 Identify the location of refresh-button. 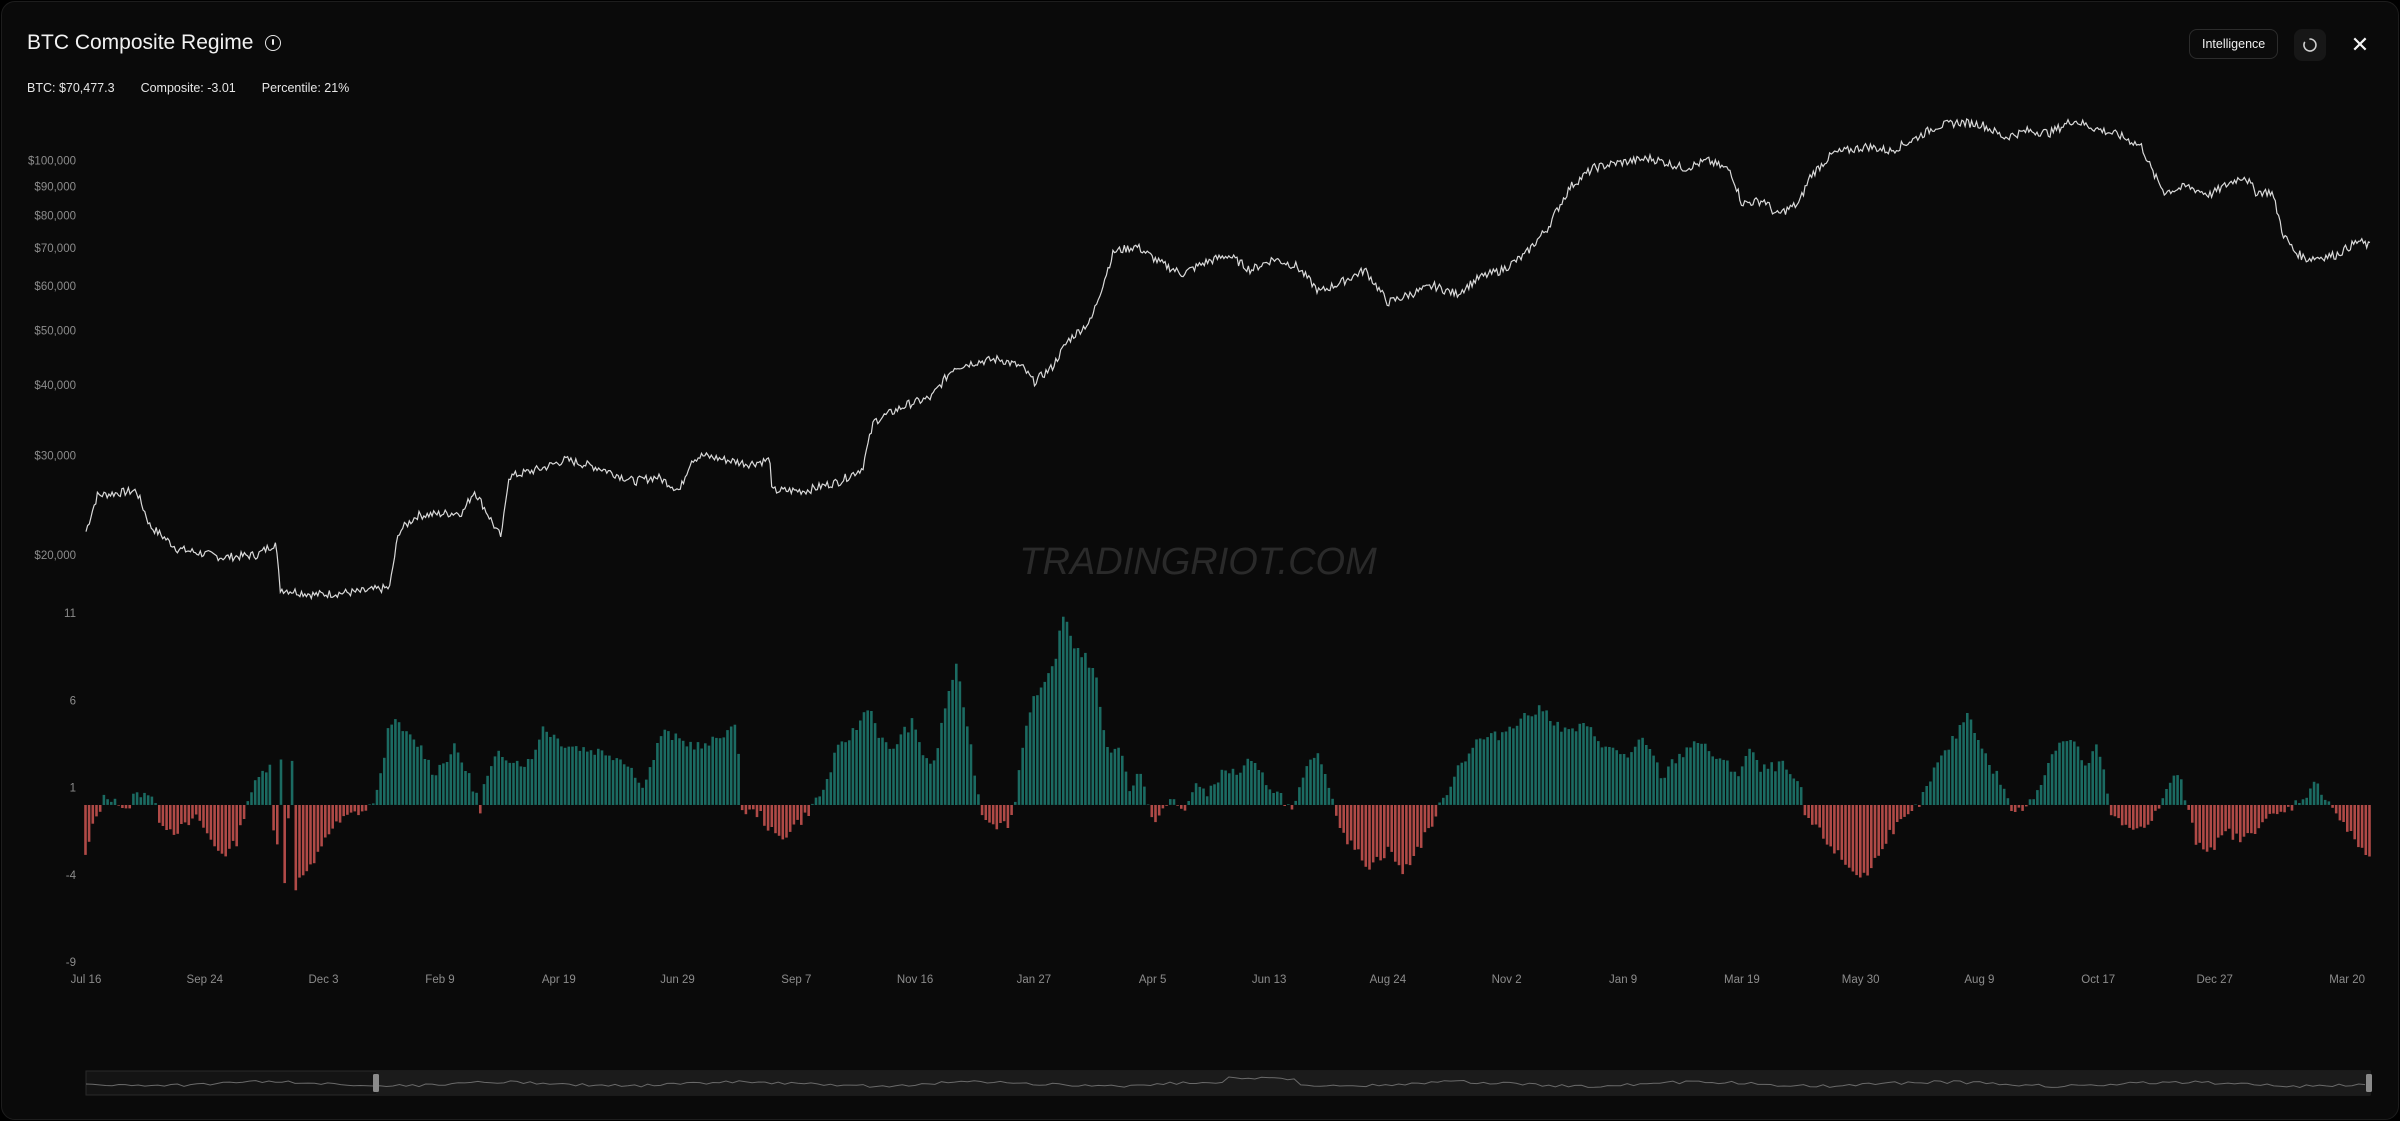
(2310, 45).